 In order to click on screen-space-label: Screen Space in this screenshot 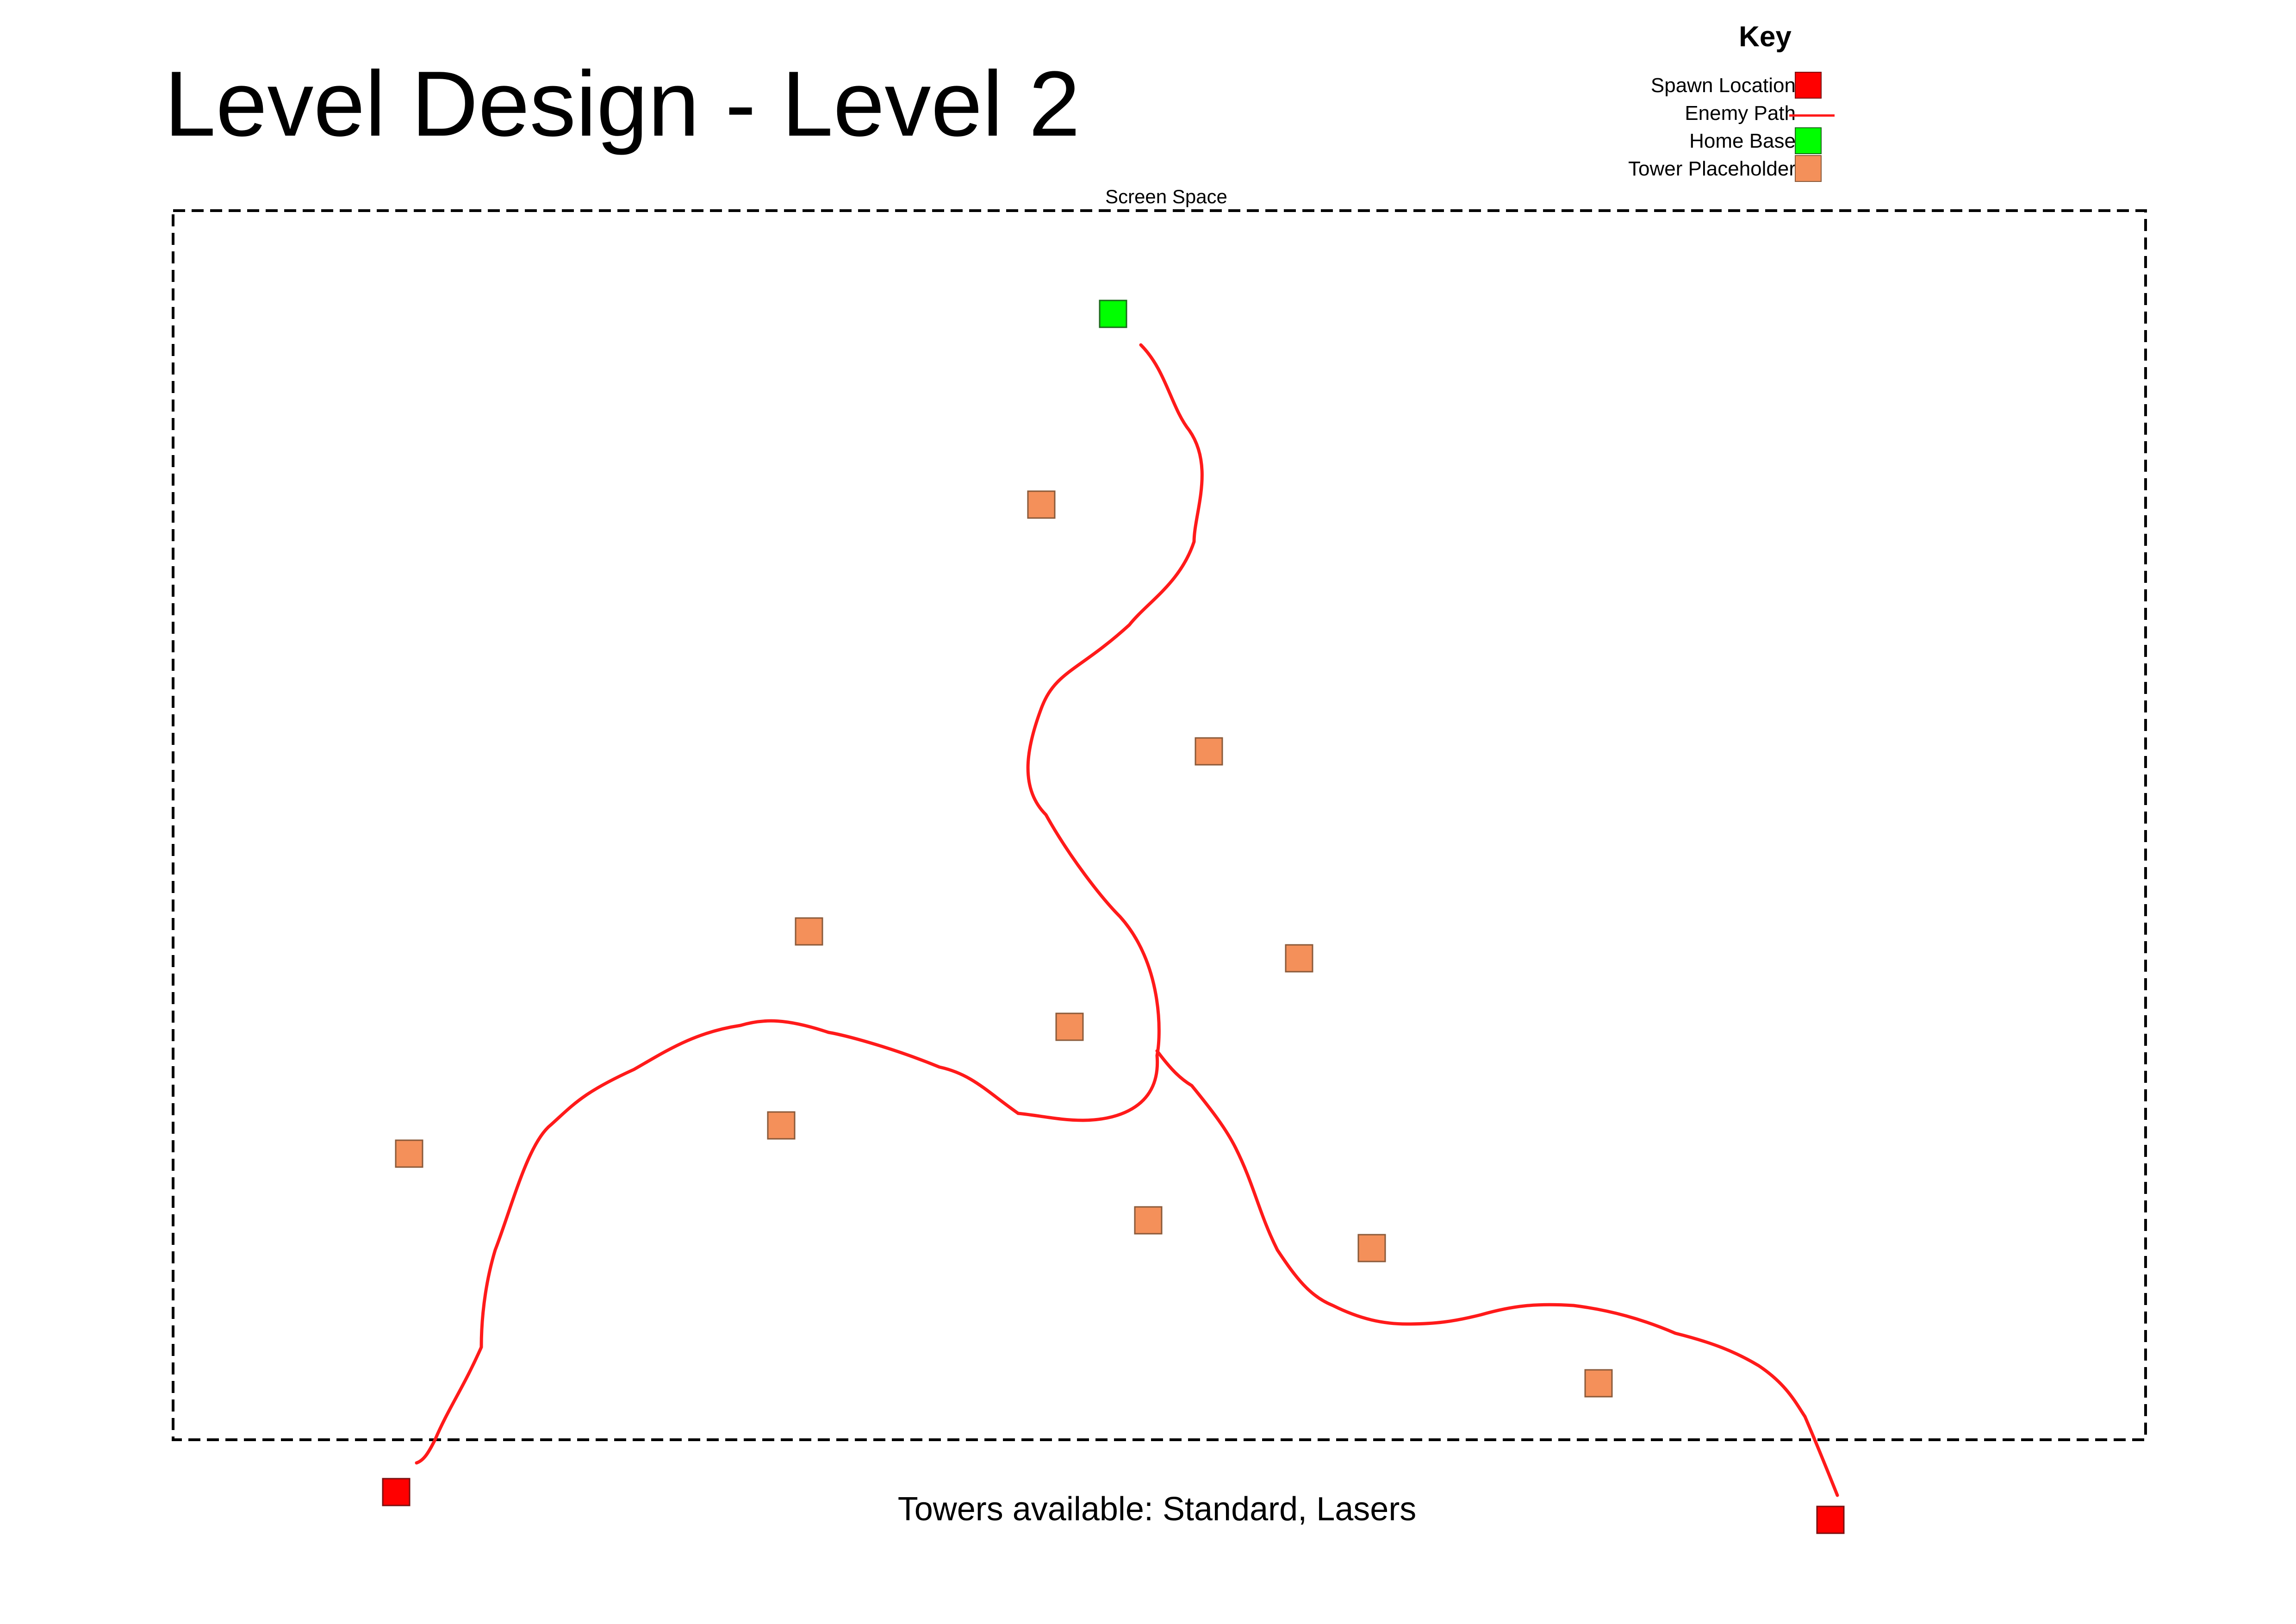, I will do `click(1166, 196)`.